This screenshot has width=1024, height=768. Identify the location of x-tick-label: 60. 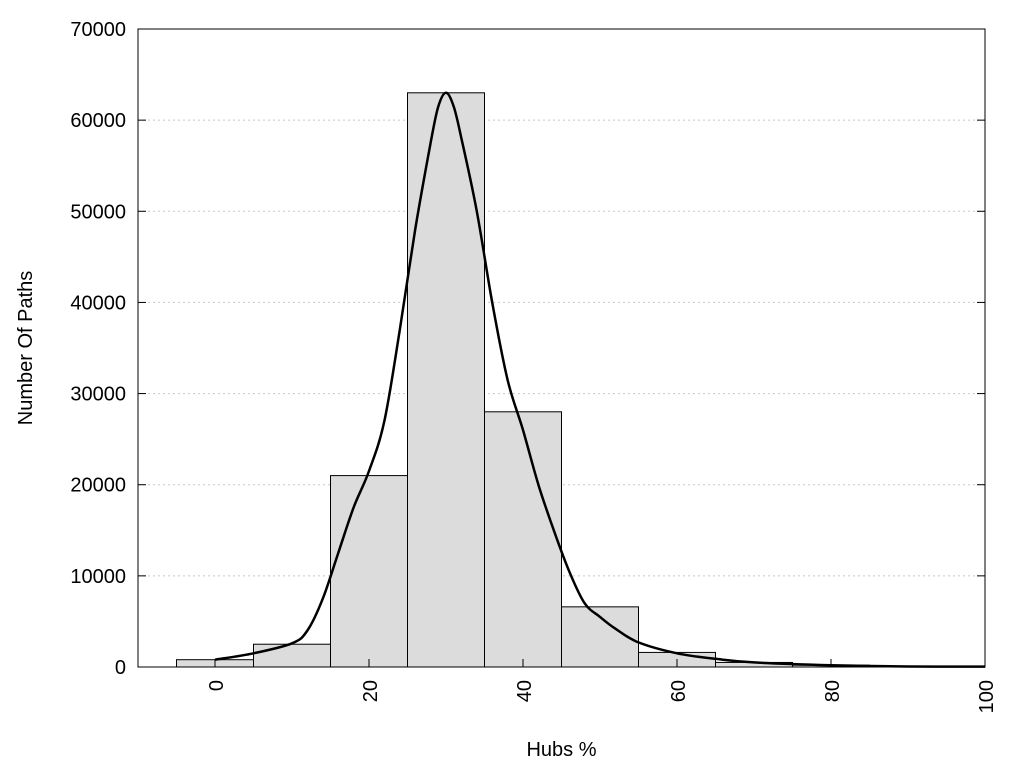
(679, 691).